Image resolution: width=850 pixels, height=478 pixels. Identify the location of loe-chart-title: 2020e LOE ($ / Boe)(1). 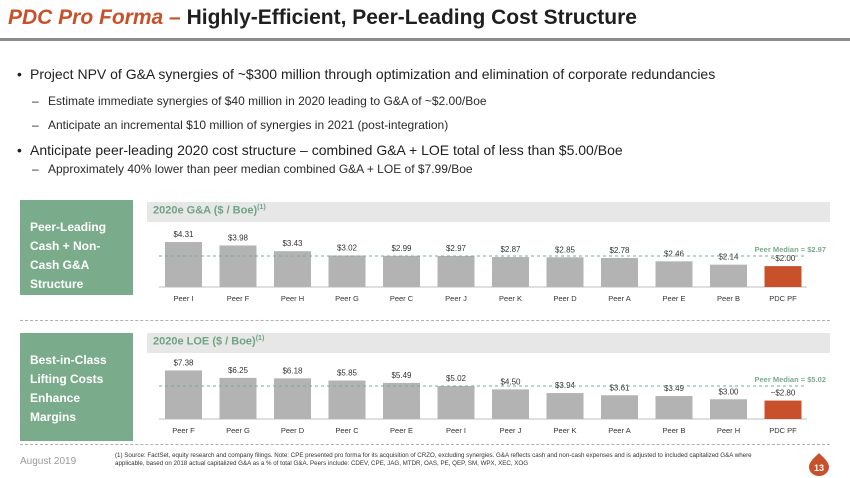
(209, 341).